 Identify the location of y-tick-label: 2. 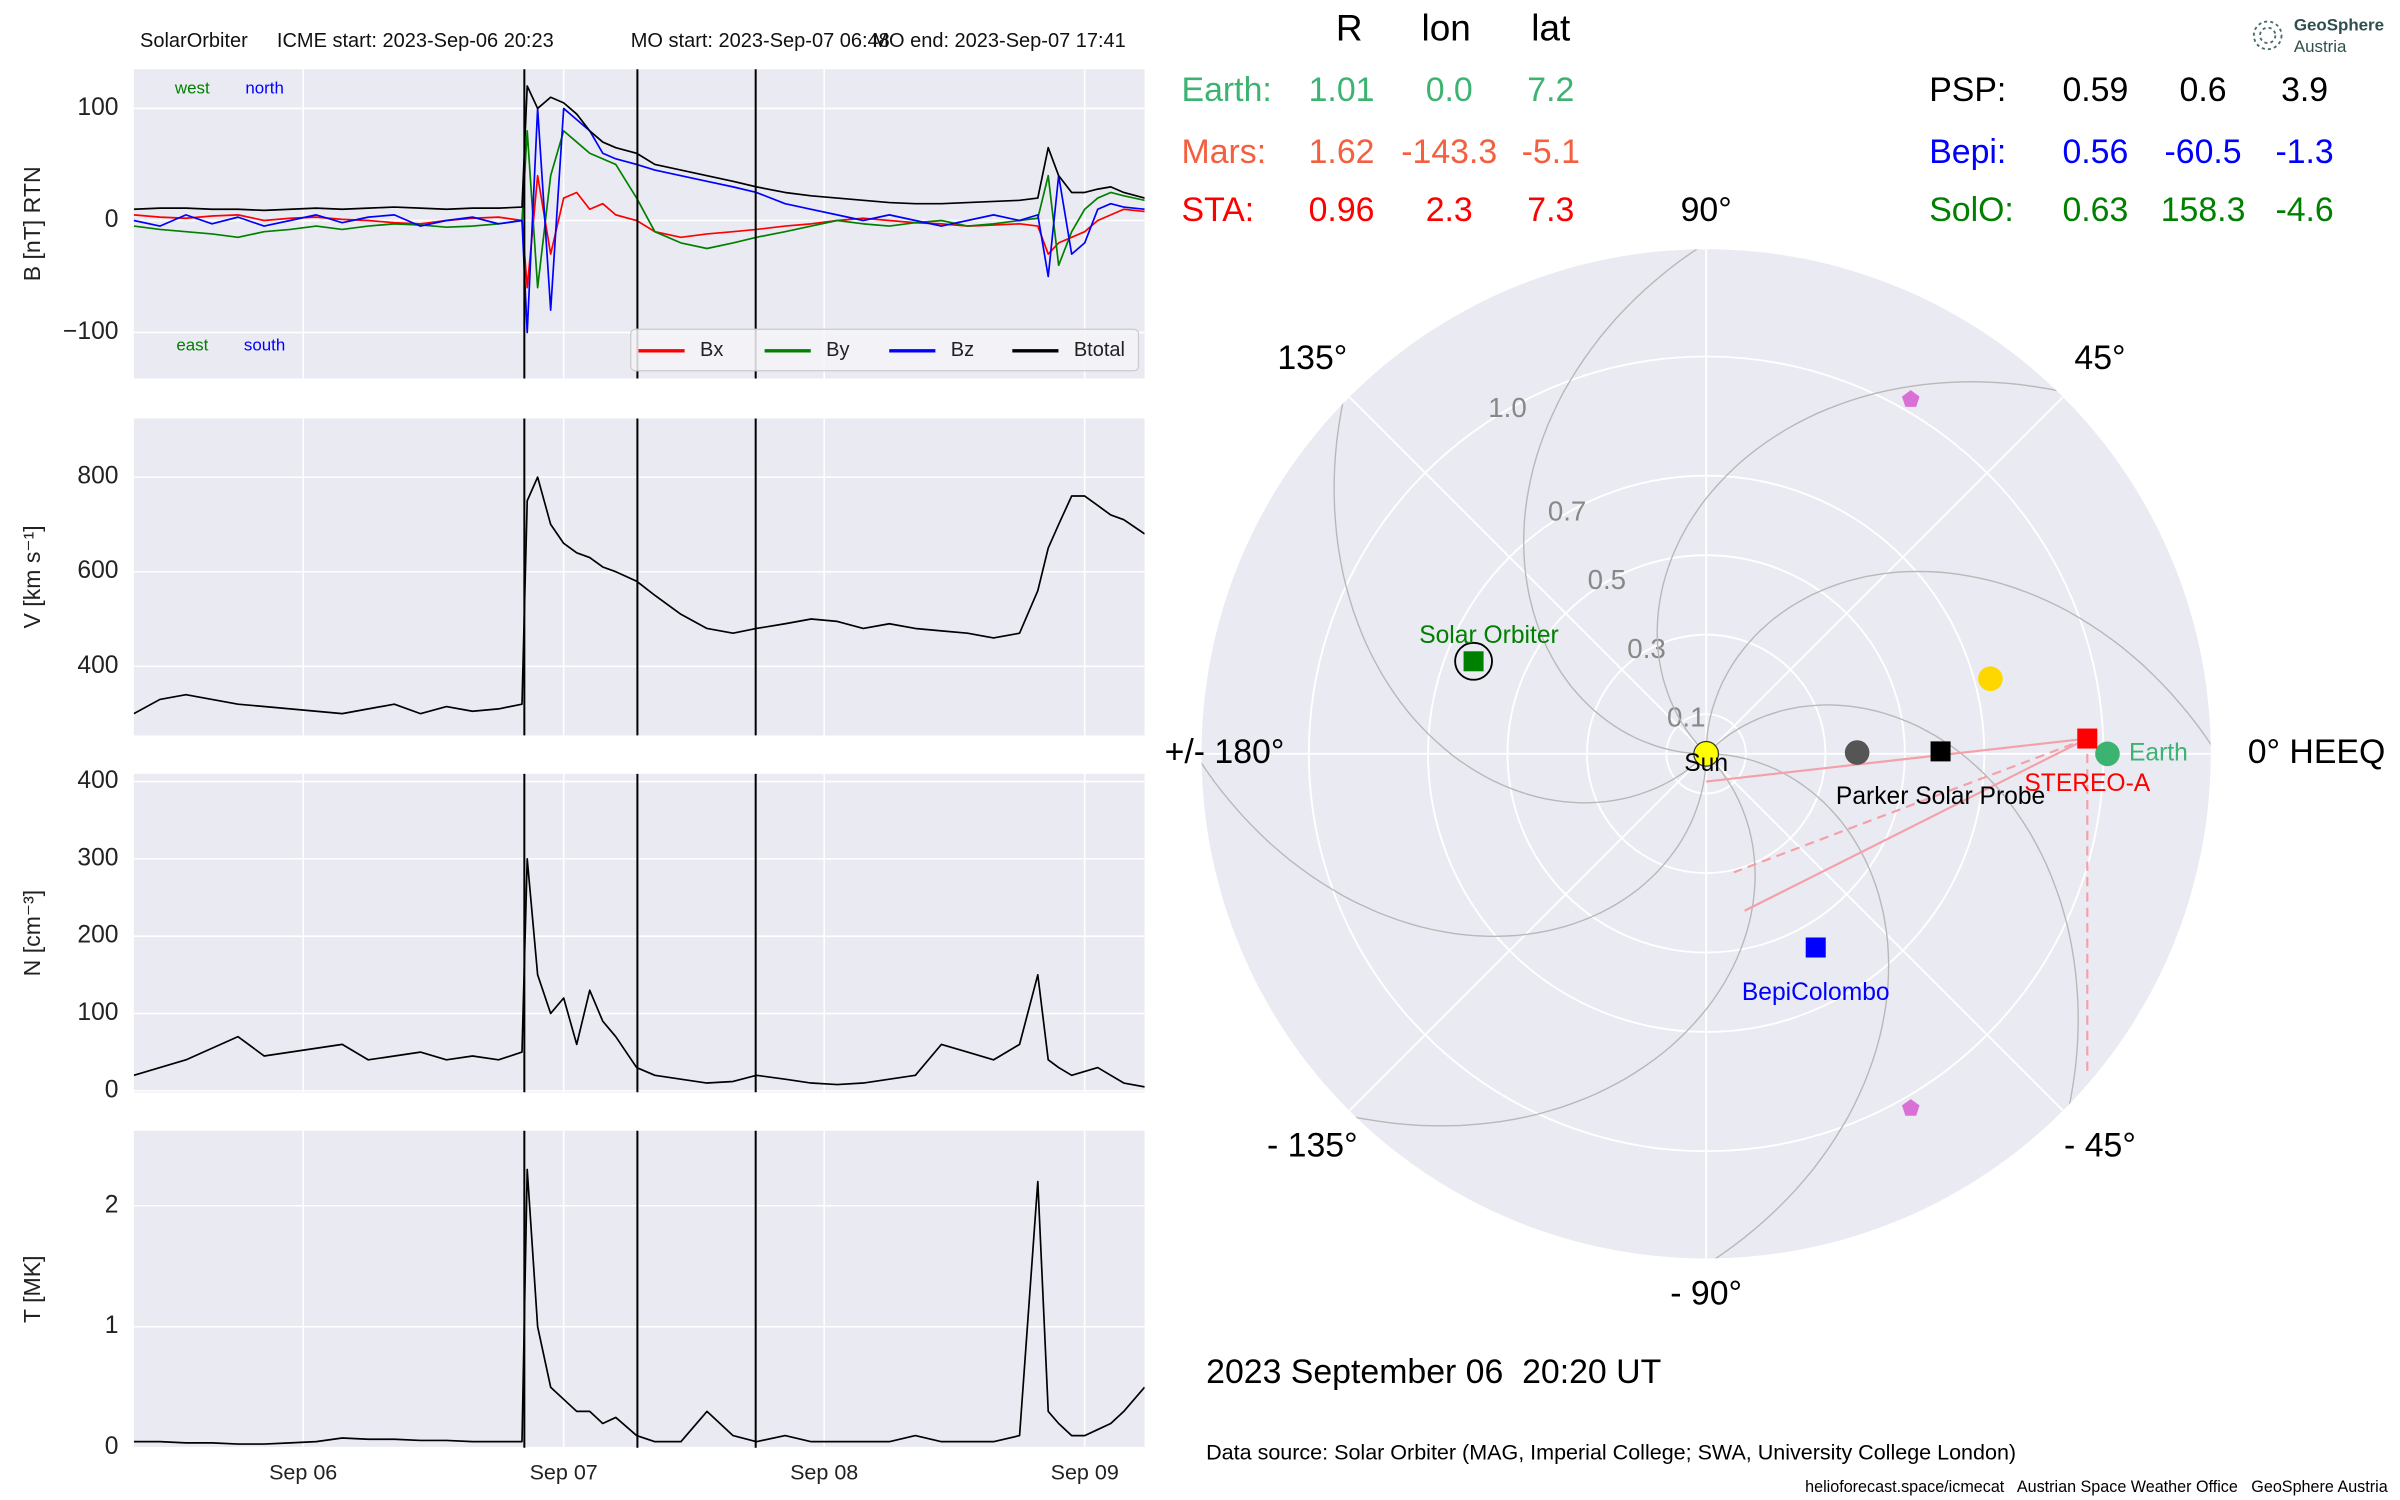
(112, 1204).